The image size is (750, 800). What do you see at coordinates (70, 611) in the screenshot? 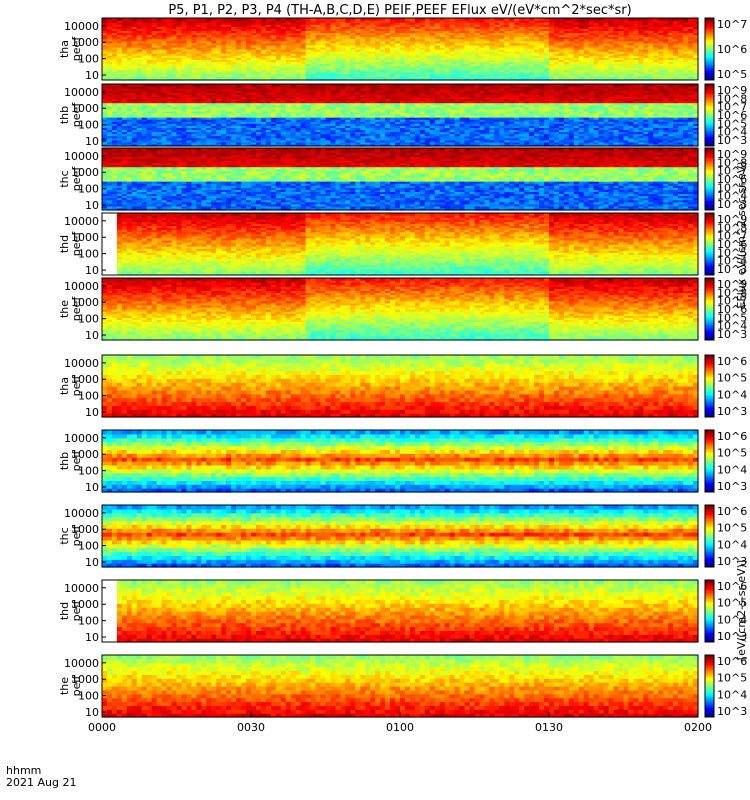
I see `panel-label: thdpeif` at bounding box center [70, 611].